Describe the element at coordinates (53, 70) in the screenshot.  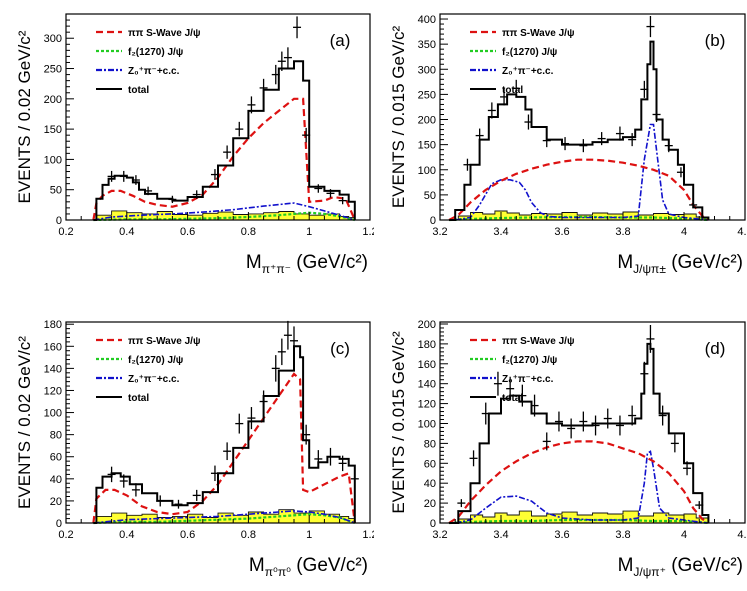
I see `y-tick-label: 250` at that location.